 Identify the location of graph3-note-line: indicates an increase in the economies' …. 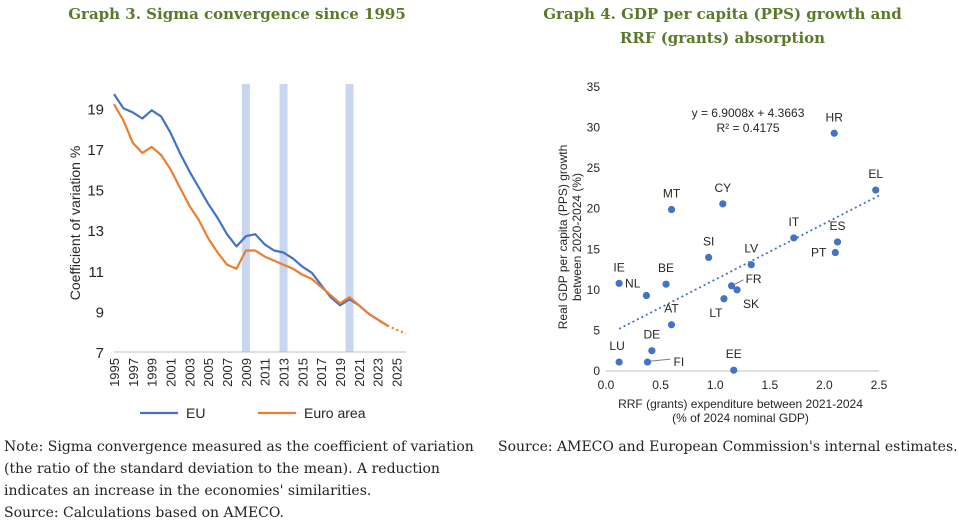
(188, 491).